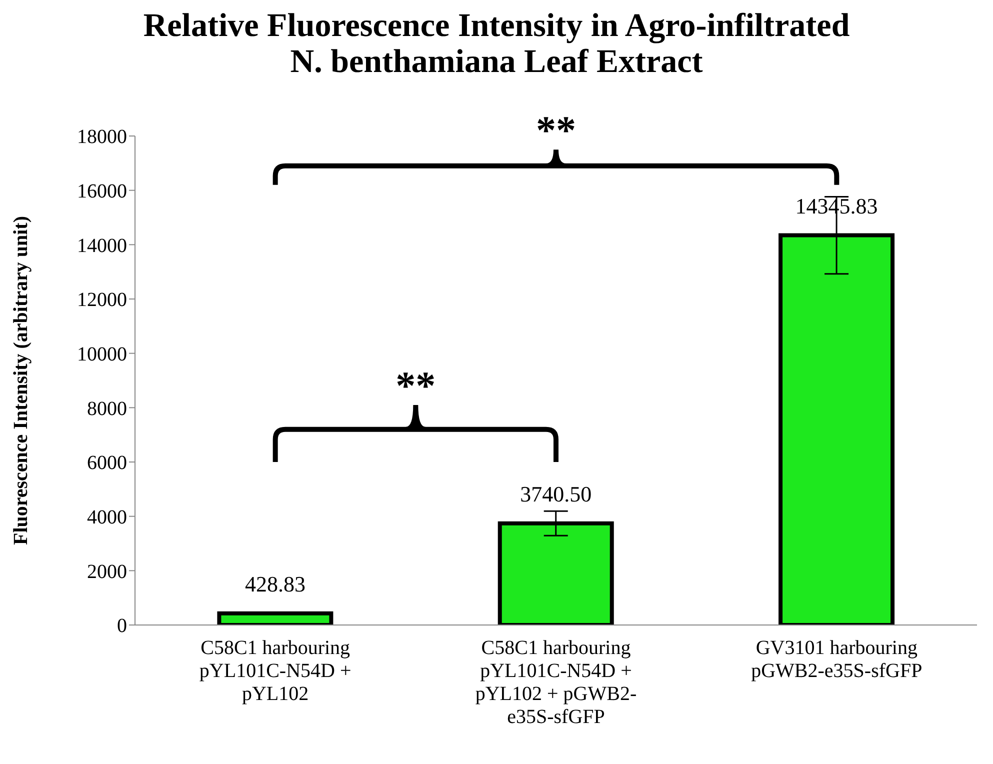  Describe the element at coordinates (107, 517) in the screenshot. I see `y-tick-label: 4000` at that location.